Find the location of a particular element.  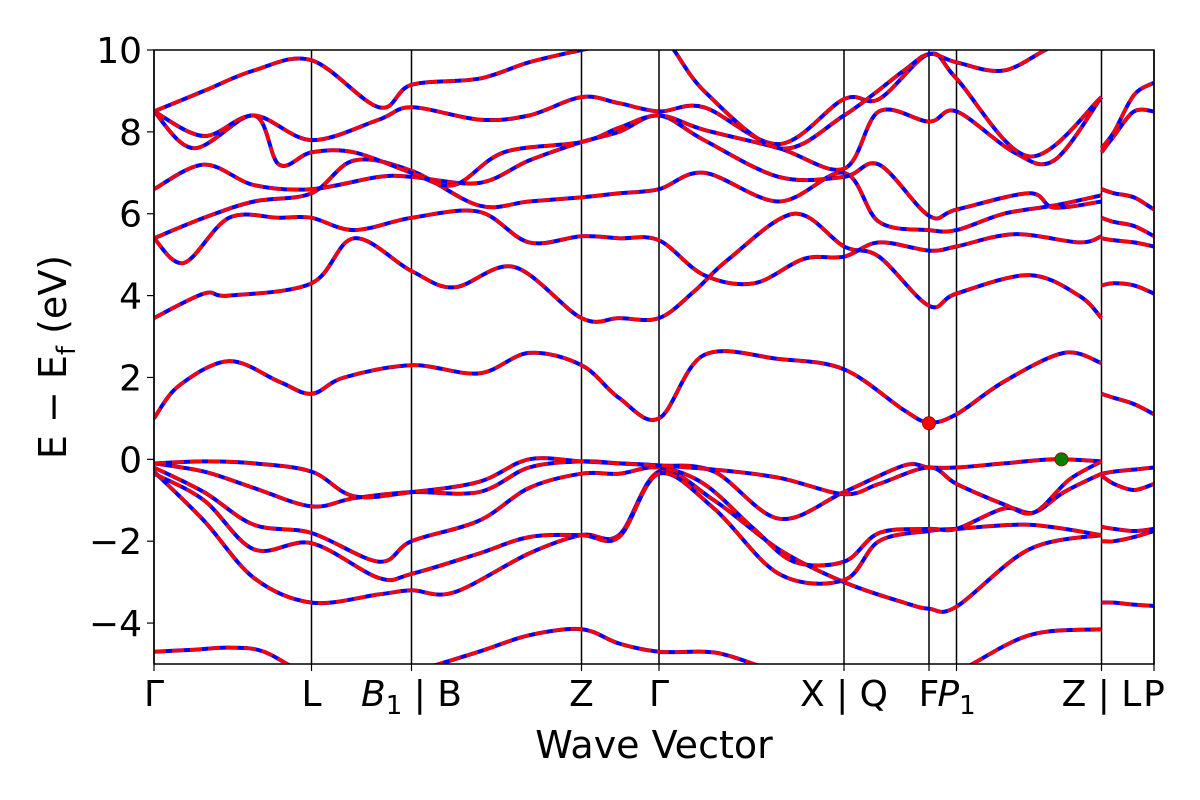

x-tick-label-main: B is located at coordinates (373, 694).